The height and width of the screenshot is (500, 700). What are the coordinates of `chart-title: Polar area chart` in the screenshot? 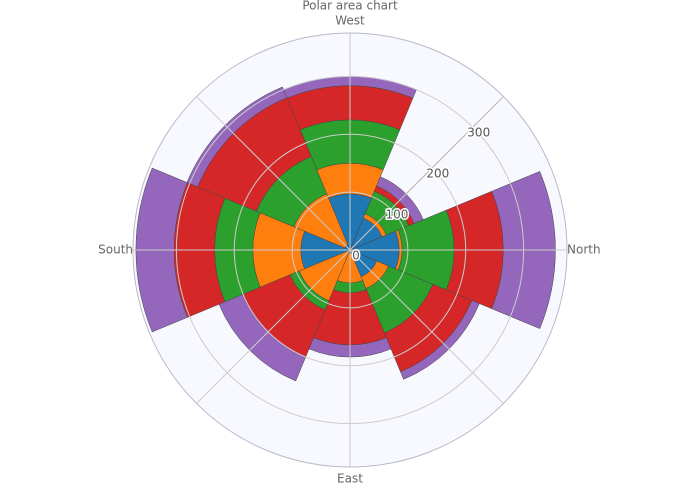 It's located at (350, 6).